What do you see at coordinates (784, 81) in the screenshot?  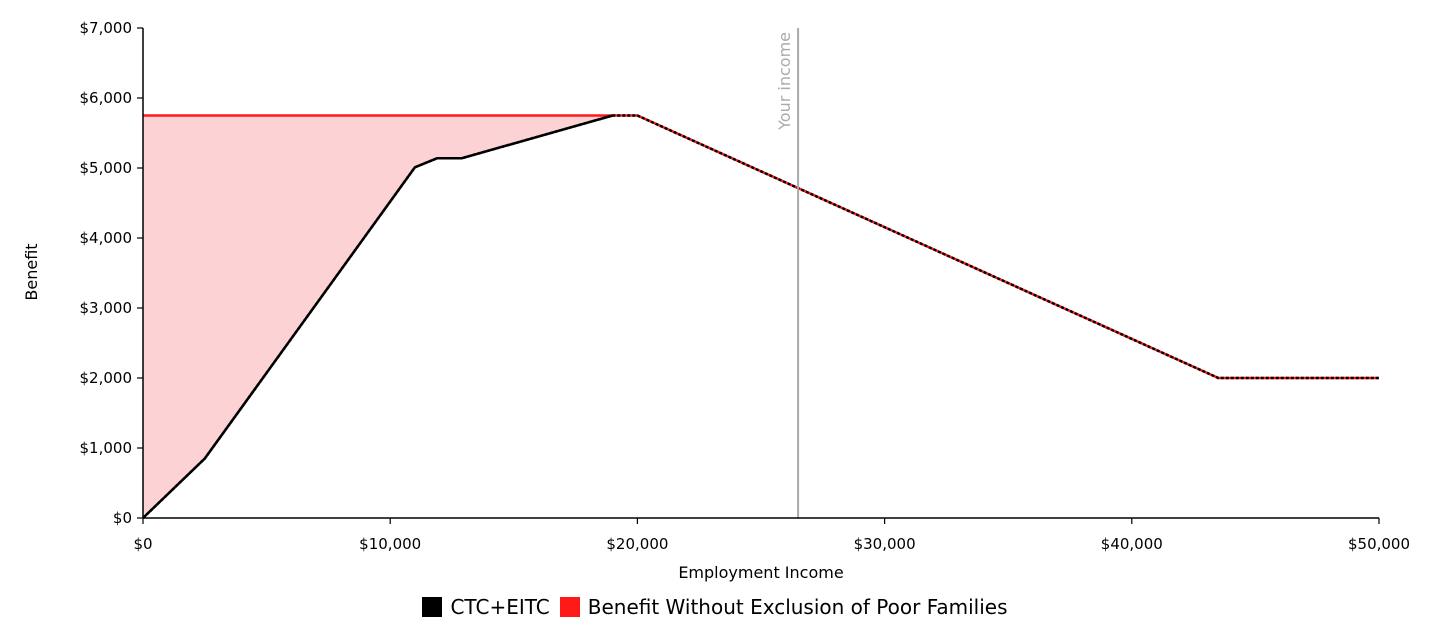 I see `your-income-label: Your income` at bounding box center [784, 81].